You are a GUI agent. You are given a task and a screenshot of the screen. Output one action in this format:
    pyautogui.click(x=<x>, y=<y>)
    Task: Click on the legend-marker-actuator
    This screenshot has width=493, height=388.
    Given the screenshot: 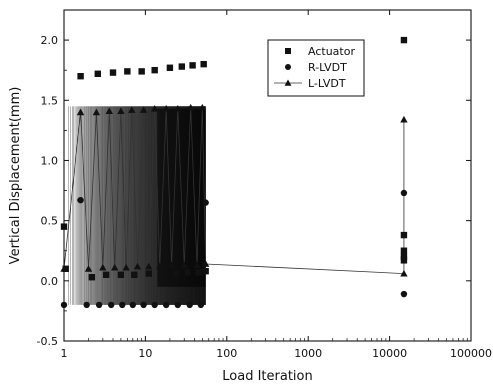 What is the action you would take?
    pyautogui.click(x=288, y=51)
    